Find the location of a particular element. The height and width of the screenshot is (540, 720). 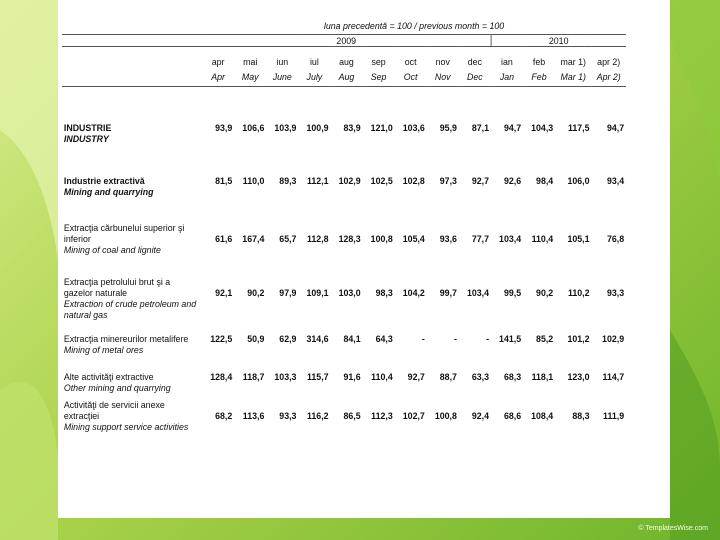

table-row-en: Mining support service activities is located at coordinates (344, 429).